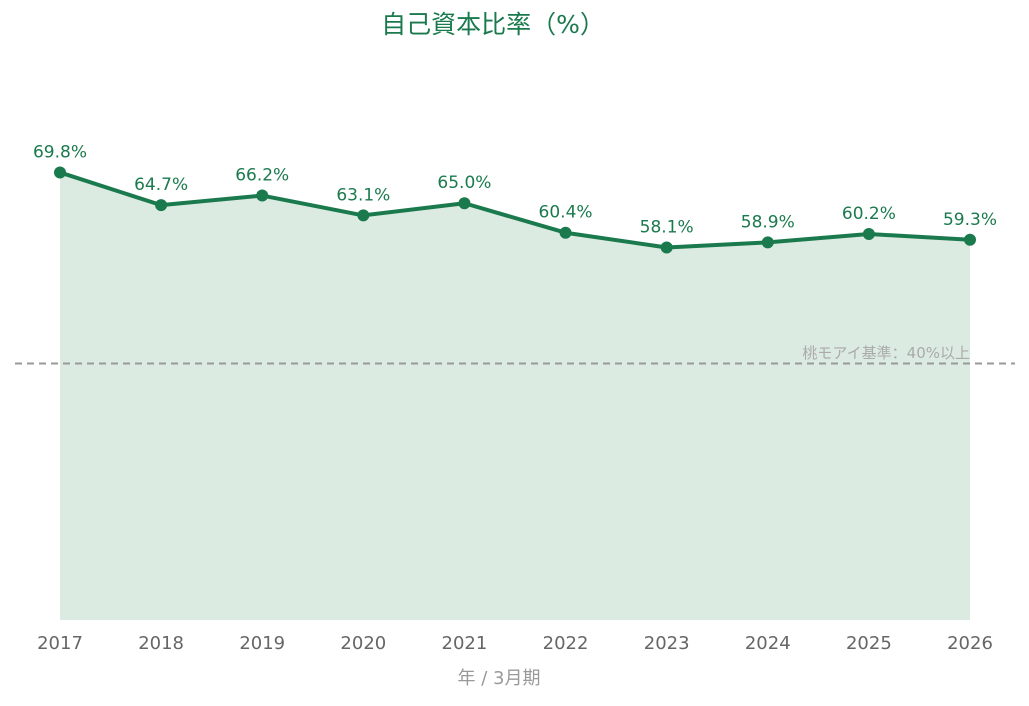 Image resolution: width=1029 pixels, height=706 pixels. Describe the element at coordinates (60, 152) in the screenshot. I see `data-label: 69.8%` at that location.